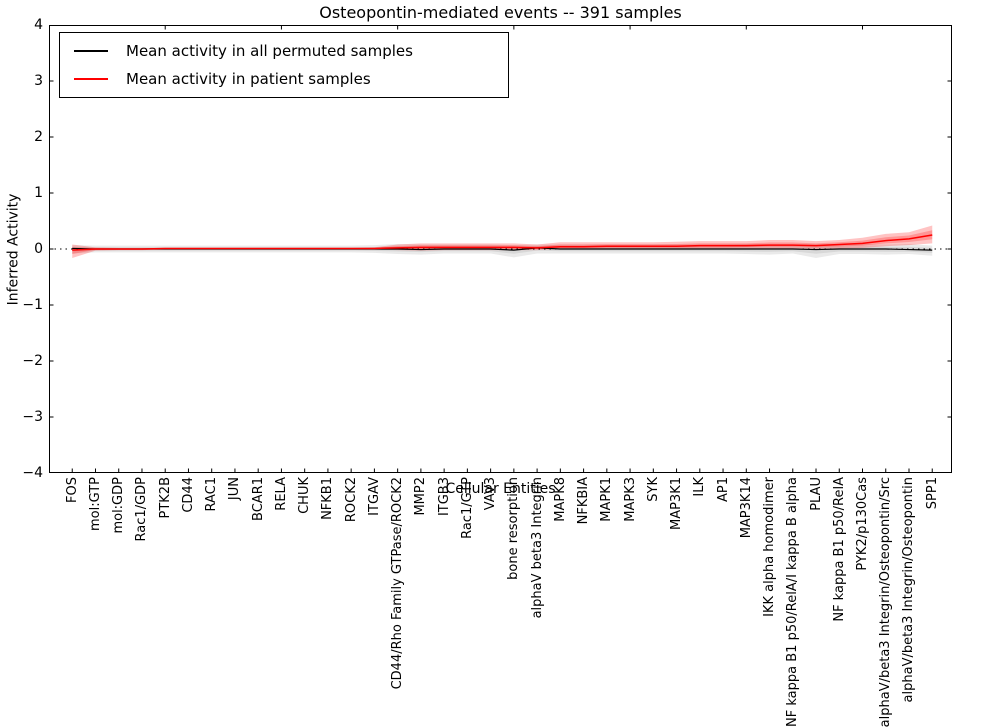 This screenshot has width=1000, height=727. I want to click on y-tick-label: 3, so click(38, 80).